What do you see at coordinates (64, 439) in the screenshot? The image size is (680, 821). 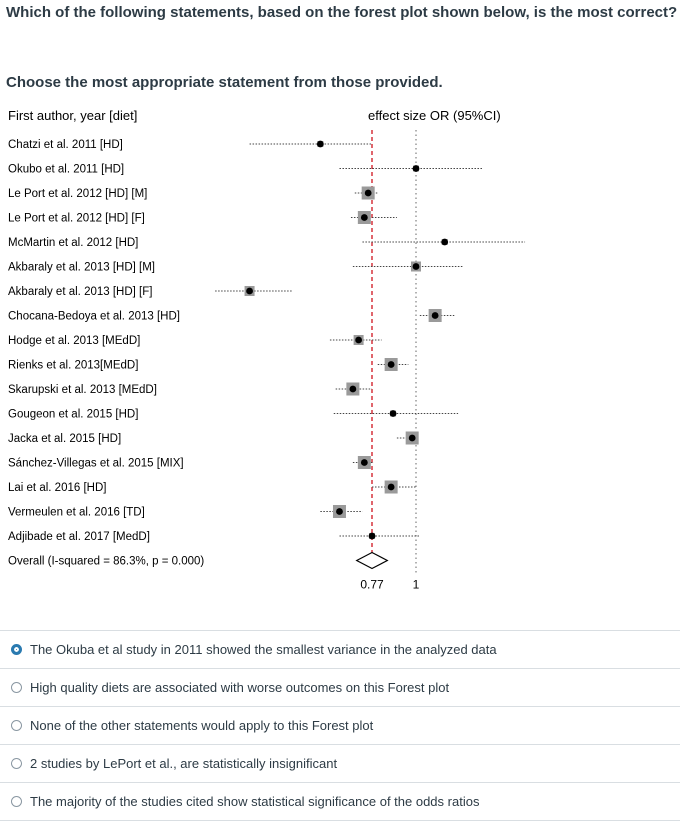 I see `study-label: Jacka et al. 2015 [HD]` at bounding box center [64, 439].